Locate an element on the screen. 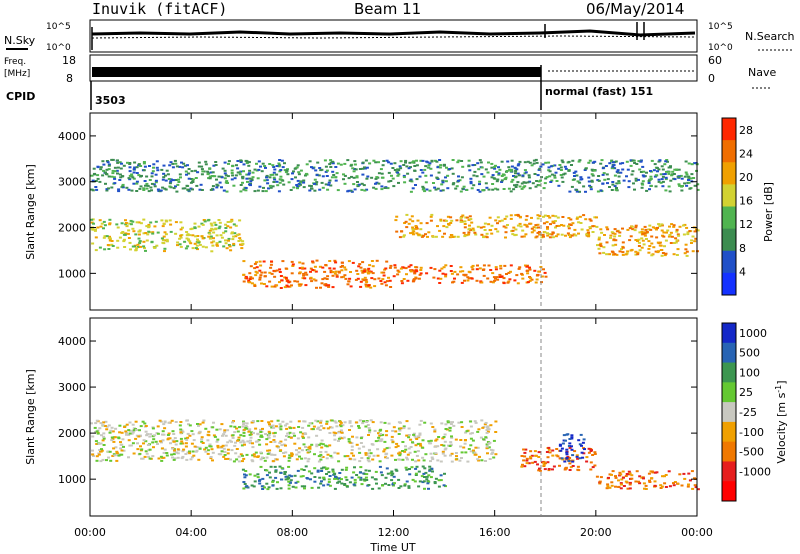  noise-right-label: N.Search is located at coordinates (770, 36).